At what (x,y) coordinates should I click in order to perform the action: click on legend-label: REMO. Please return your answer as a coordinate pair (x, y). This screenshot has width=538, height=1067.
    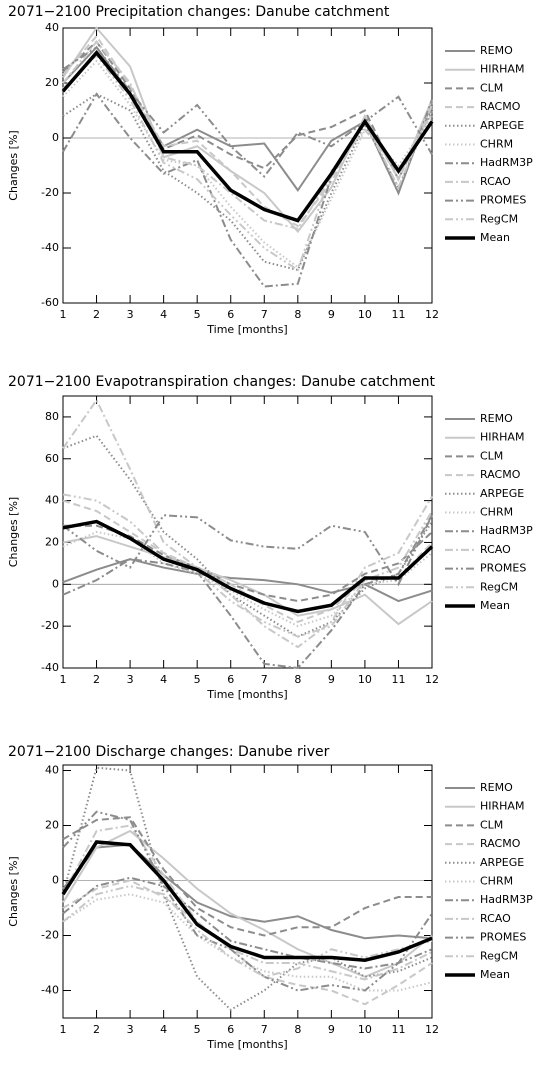
    Looking at the image, I should click on (496, 418).